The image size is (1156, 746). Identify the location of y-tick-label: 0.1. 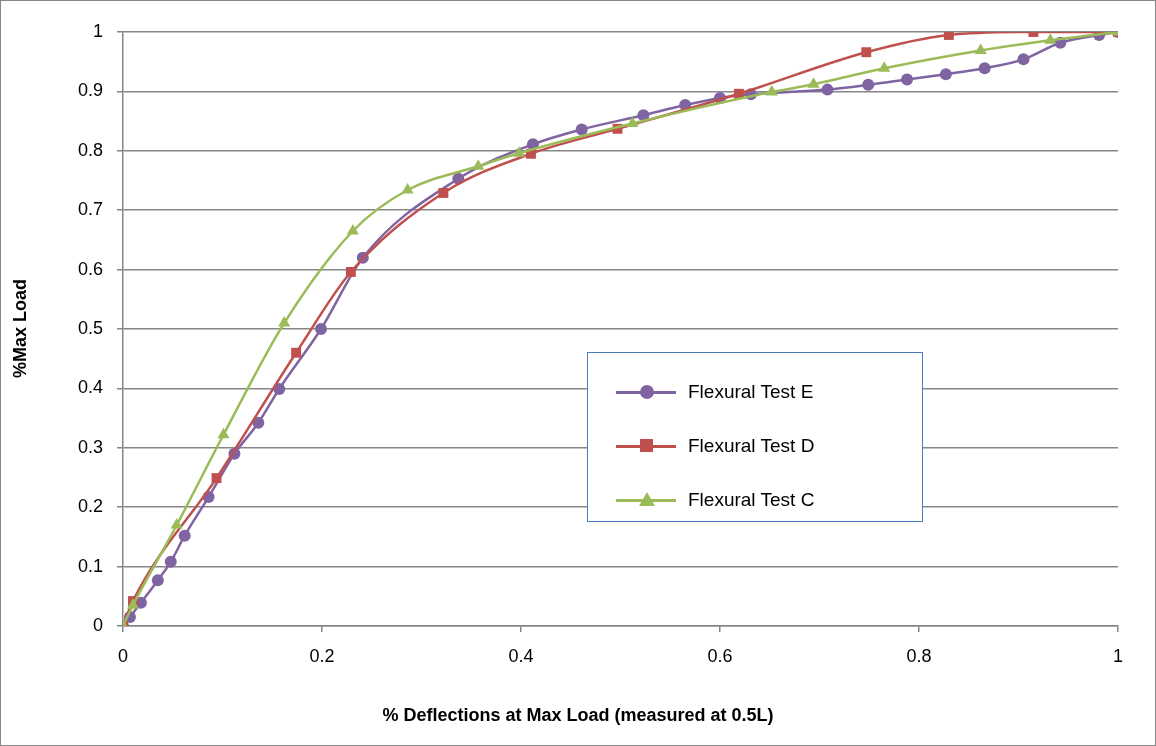
(90, 565).